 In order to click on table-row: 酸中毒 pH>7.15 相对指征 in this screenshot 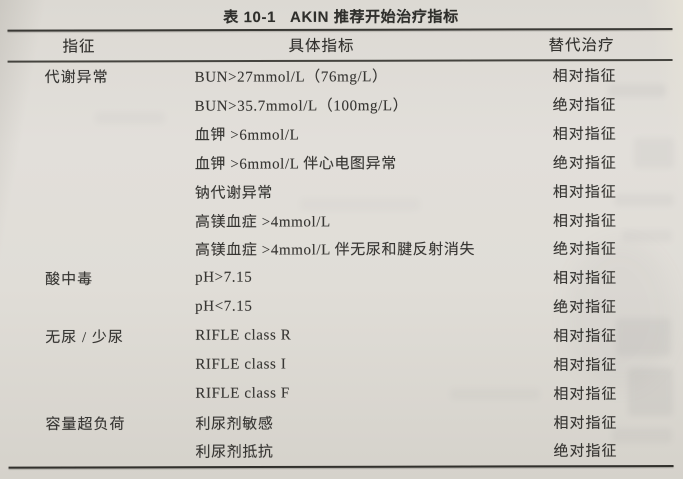, I will do `click(341, 278)`.